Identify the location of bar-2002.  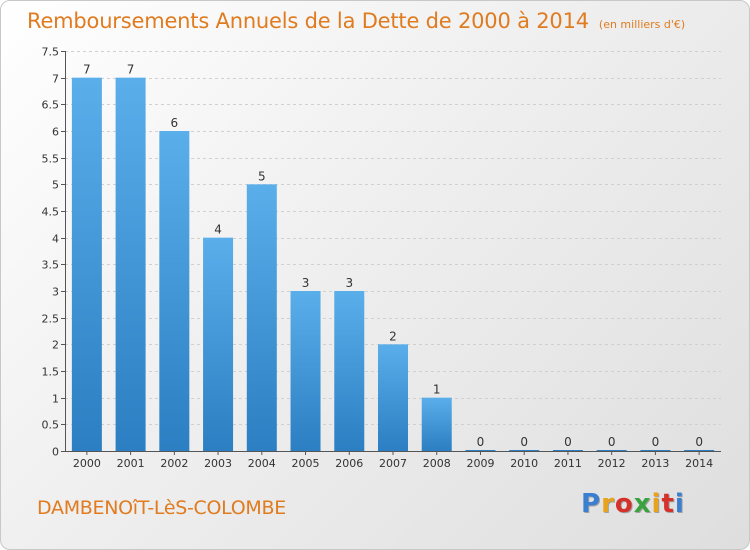
(174, 291).